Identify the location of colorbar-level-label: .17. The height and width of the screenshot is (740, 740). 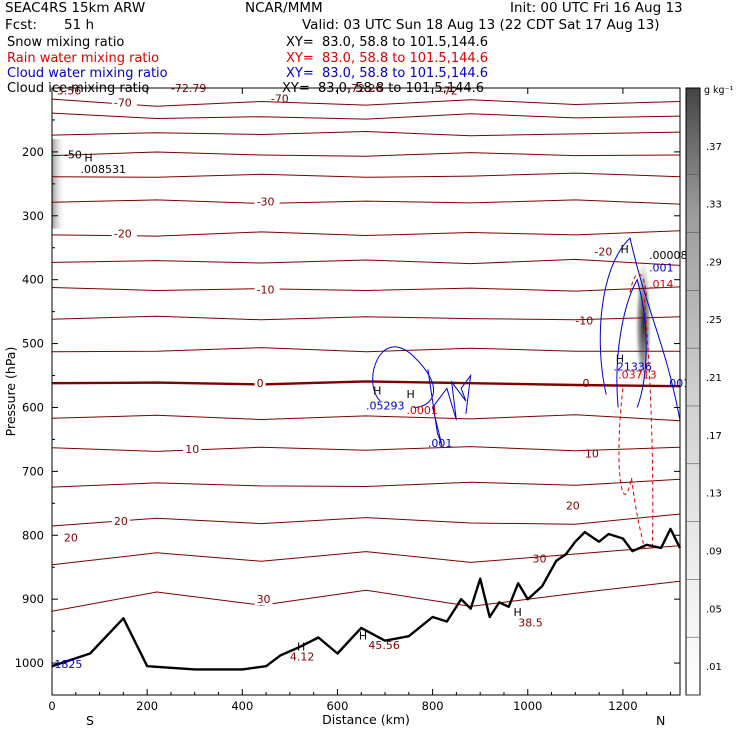
(714, 436).